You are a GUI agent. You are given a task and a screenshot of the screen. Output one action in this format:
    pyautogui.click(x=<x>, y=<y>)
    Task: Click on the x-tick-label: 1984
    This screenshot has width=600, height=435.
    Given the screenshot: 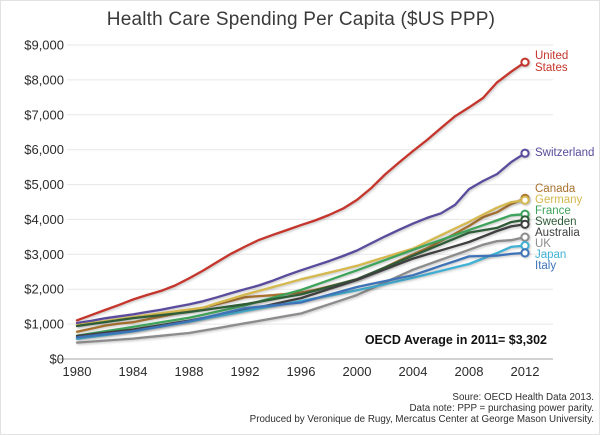 What is the action you would take?
    pyautogui.click(x=133, y=371)
    